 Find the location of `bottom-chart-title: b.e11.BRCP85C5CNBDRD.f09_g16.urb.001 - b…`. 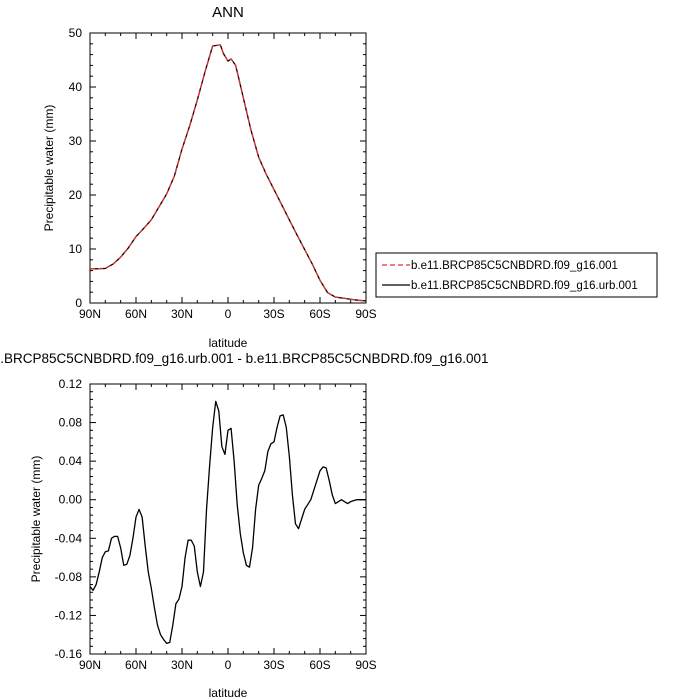

bottom-chart-title: b.e11.BRCP85C5CNBDRD.f09_g16.urb.001 - b… is located at coordinates (244, 358).